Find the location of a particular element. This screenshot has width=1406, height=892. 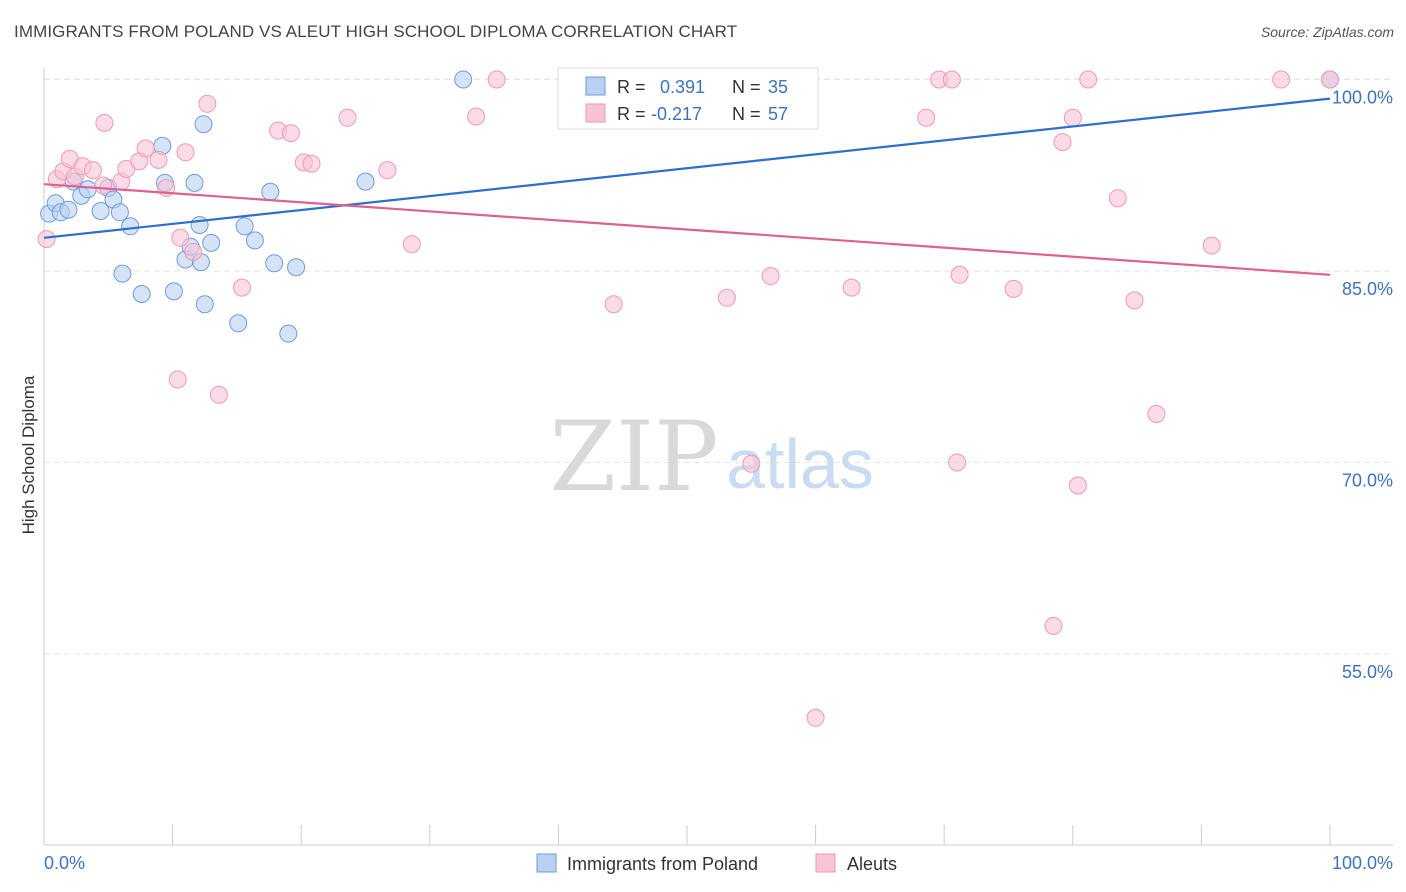

series-legend: Immigrants from Poland Aleuts is located at coordinates (716, 863).